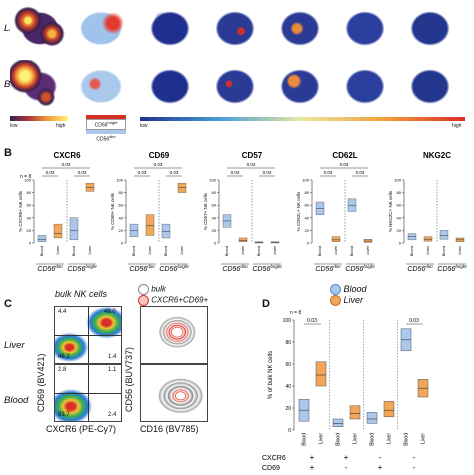 The image size is (474, 475). Describe the element at coordinates (302, 119) in the screenshot. I see `marker-scale-bar` at that location.